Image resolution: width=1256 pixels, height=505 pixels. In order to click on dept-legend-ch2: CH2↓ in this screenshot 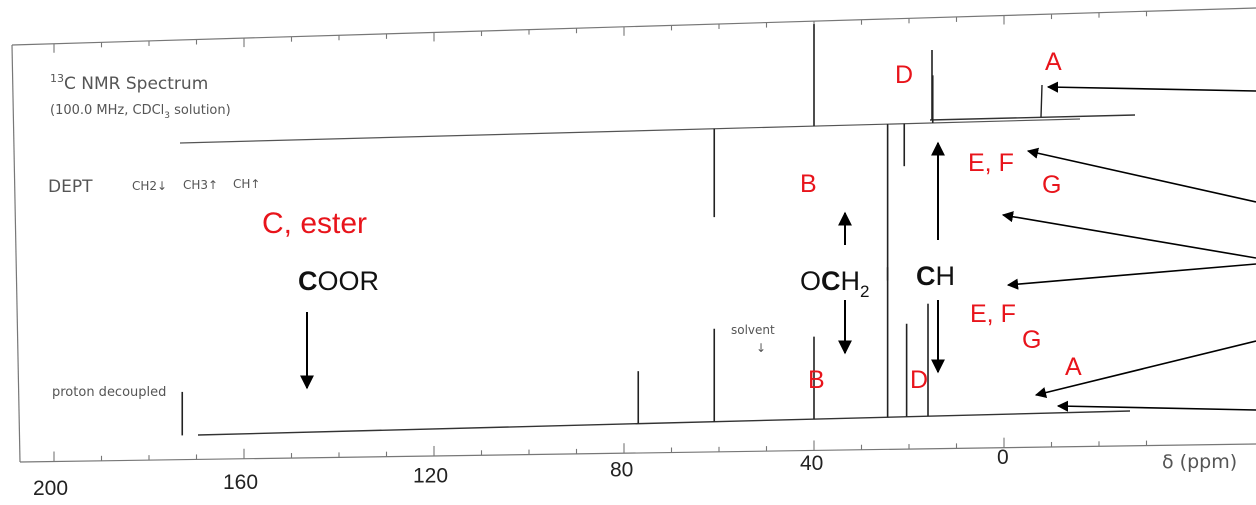, I will do `click(149, 186)`.